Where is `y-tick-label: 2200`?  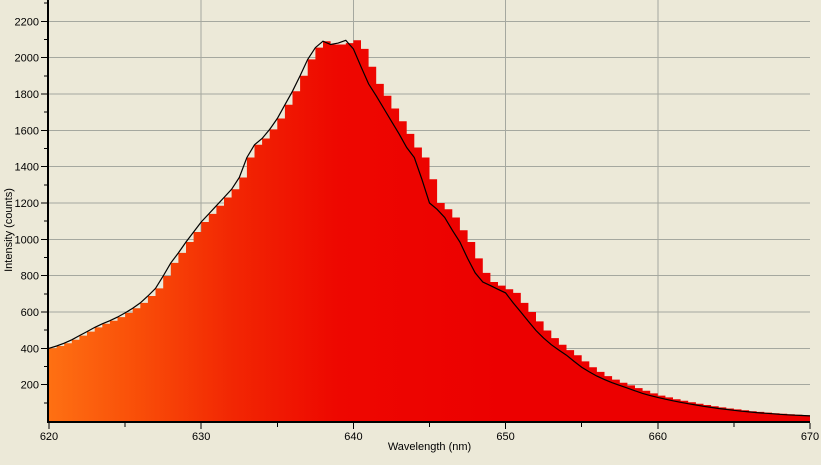
y-tick-label: 2200 is located at coordinates (27, 22).